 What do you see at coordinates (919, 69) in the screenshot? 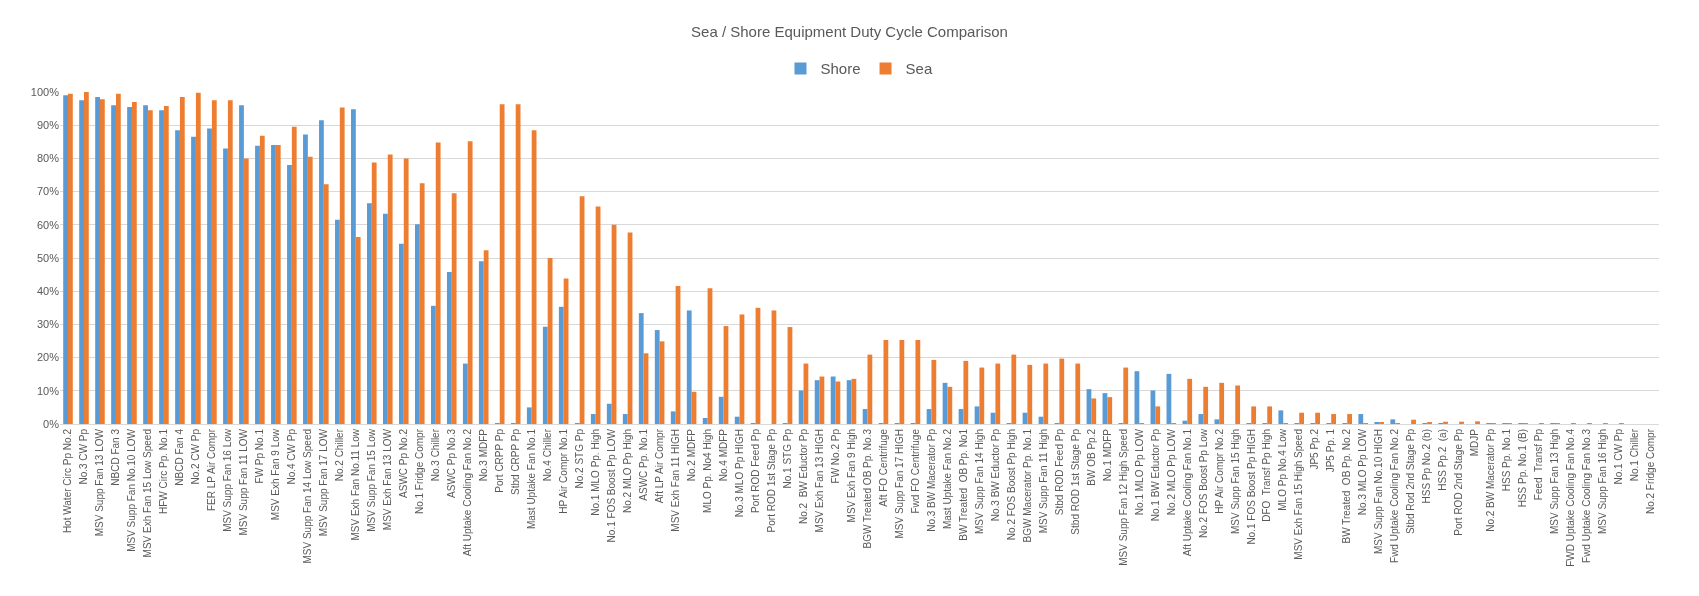
I see `legend-label: Sea` at bounding box center [919, 69].